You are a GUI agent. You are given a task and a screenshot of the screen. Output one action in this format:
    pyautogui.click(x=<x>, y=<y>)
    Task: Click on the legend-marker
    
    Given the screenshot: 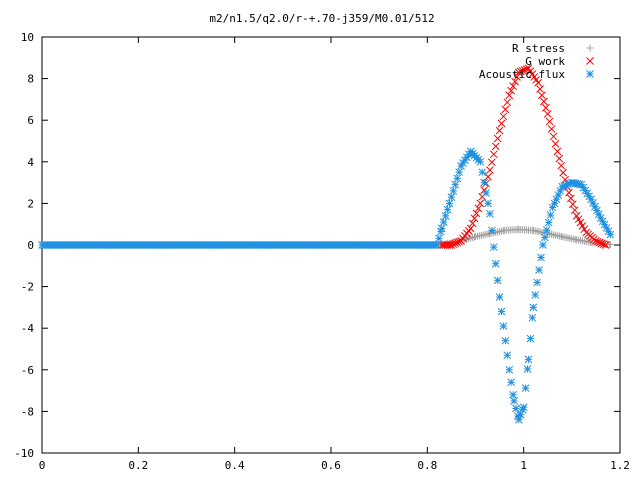 What is the action you would take?
    pyautogui.click(x=590, y=74)
    